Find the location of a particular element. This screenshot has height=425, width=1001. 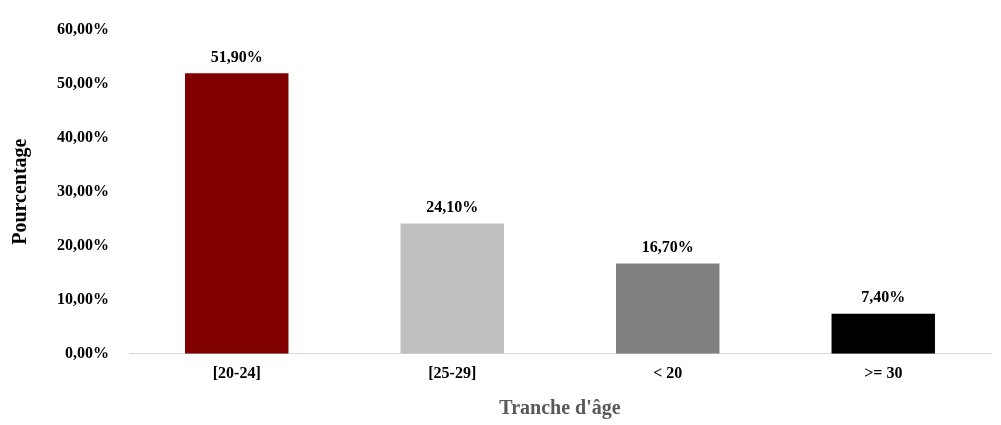

x-tick-label: [20-24] is located at coordinates (236, 372).